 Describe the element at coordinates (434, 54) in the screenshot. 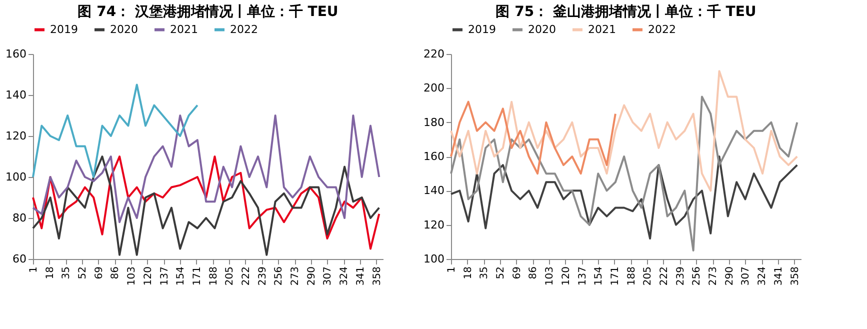

I see `y-tick-label: 220` at that location.